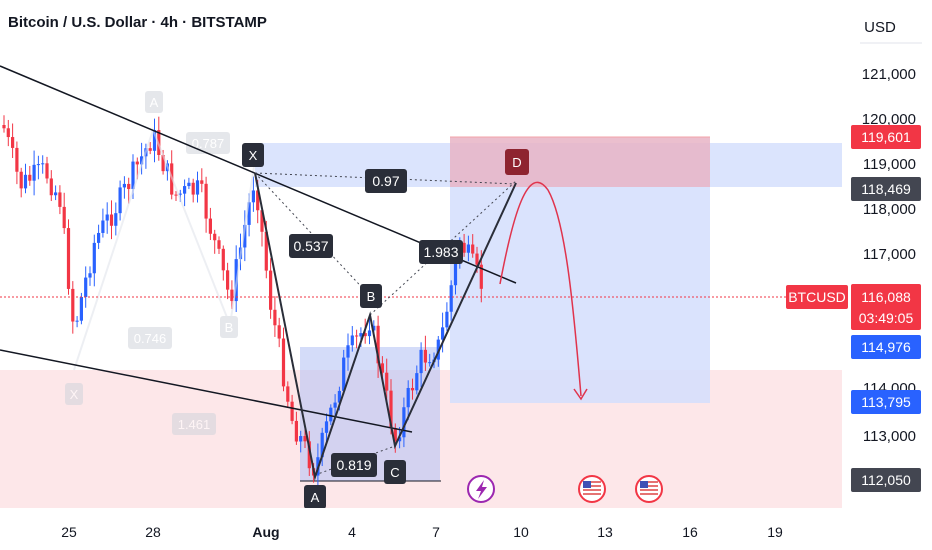  I want to click on reversal-zone, so click(580, 162).